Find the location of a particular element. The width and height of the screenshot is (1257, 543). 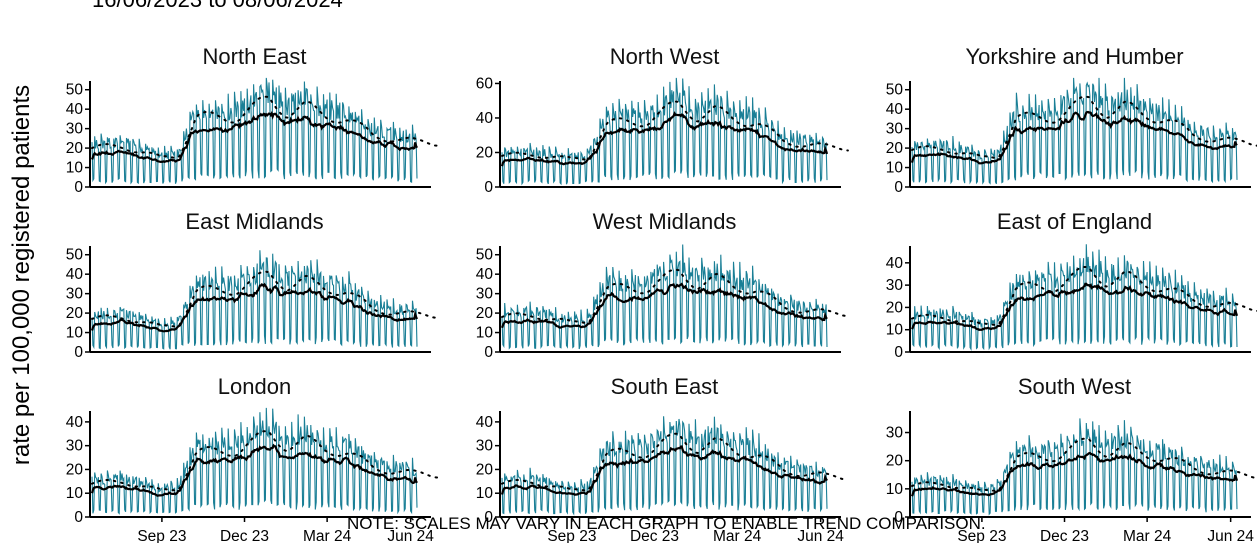

panel-title: West Midlands is located at coordinates (665, 221).